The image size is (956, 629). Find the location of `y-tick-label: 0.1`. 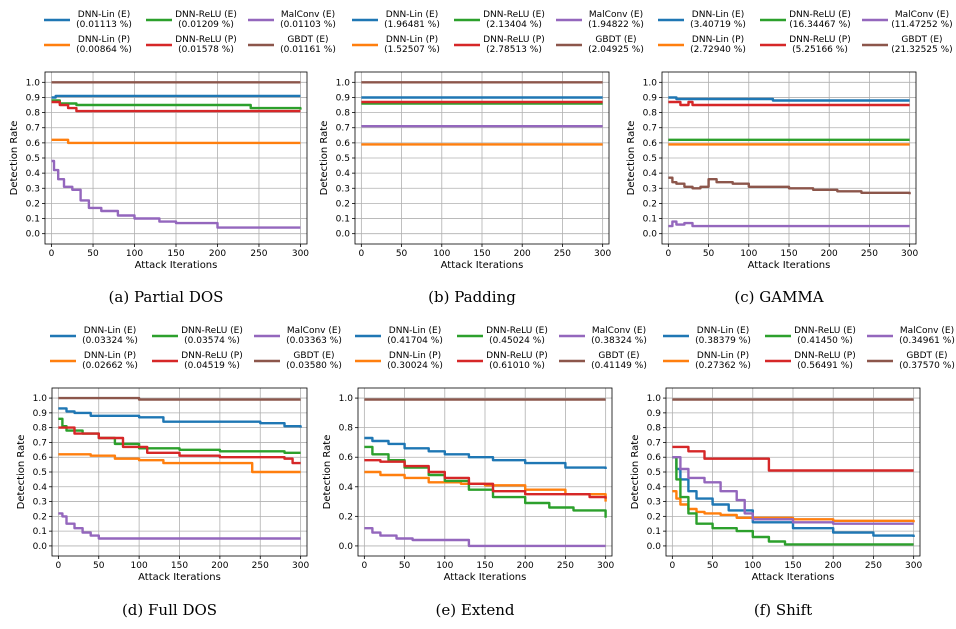

y-tick-label: 0.1 is located at coordinates (33, 220).